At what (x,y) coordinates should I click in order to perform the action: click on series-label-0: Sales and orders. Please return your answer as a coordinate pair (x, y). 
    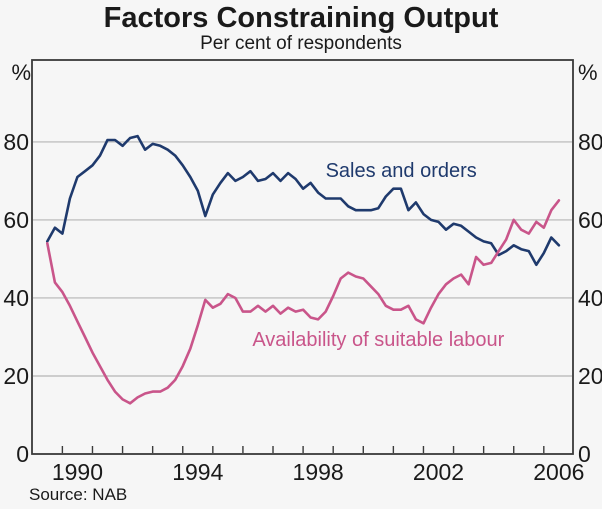
    Looking at the image, I should click on (401, 171).